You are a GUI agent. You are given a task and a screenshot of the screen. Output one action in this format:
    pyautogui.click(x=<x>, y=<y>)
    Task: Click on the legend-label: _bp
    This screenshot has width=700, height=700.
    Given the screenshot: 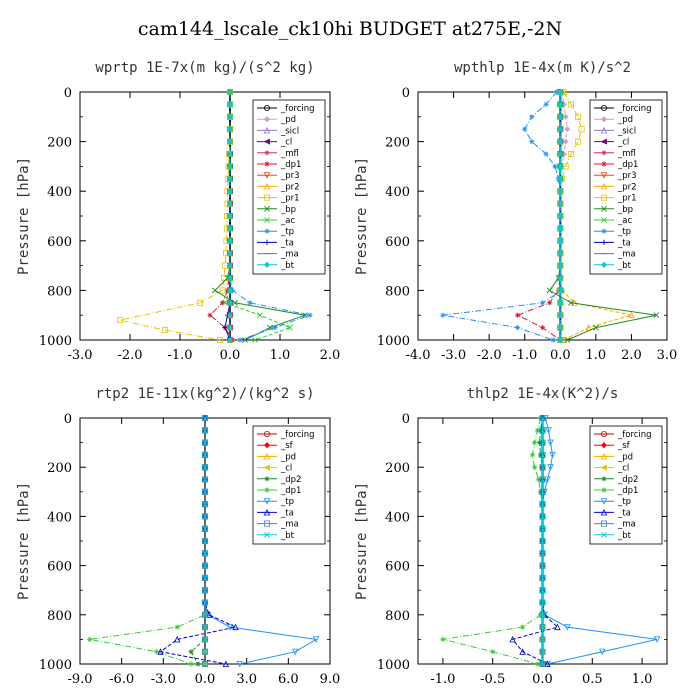 What is the action you would take?
    pyautogui.click(x=625, y=210)
    